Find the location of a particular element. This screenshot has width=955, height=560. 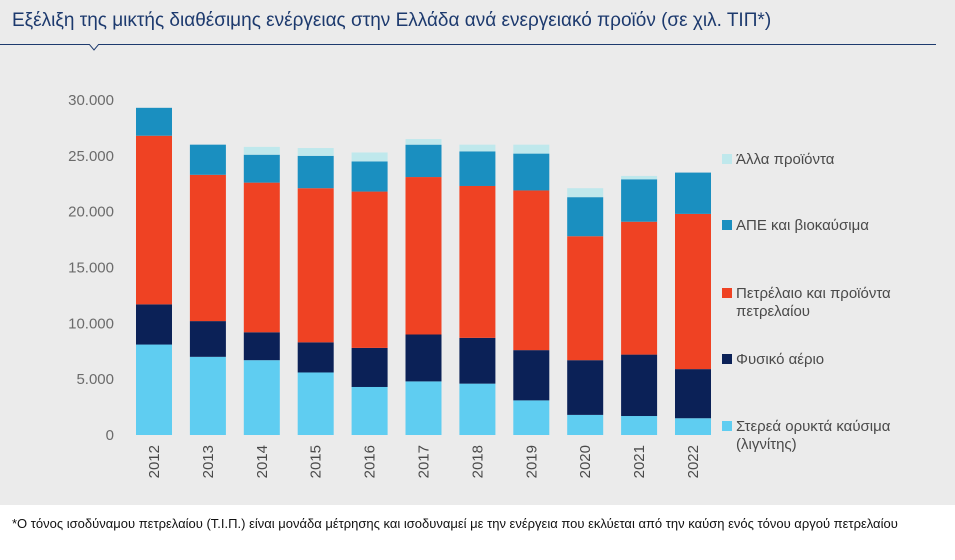

bar-segment-2014-s1 is located at coordinates (261, 346).